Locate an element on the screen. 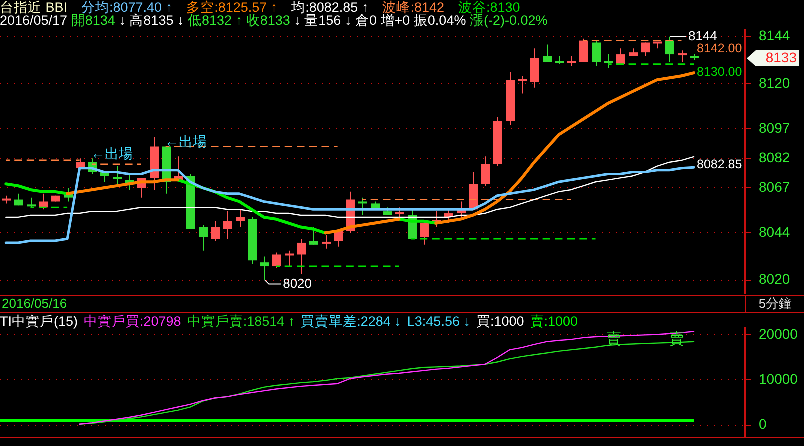 The image size is (804, 446). data-label: 8082.85 is located at coordinates (719, 165).